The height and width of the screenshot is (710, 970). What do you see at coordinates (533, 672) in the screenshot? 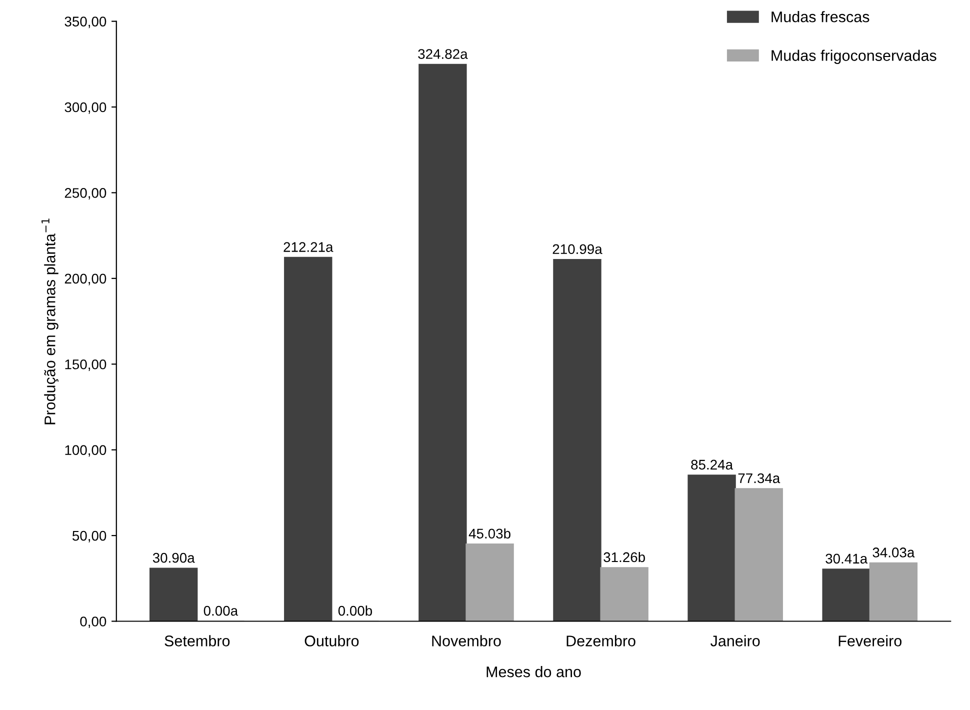
I see `x-axis-title: Meses do ano` at bounding box center [533, 672].